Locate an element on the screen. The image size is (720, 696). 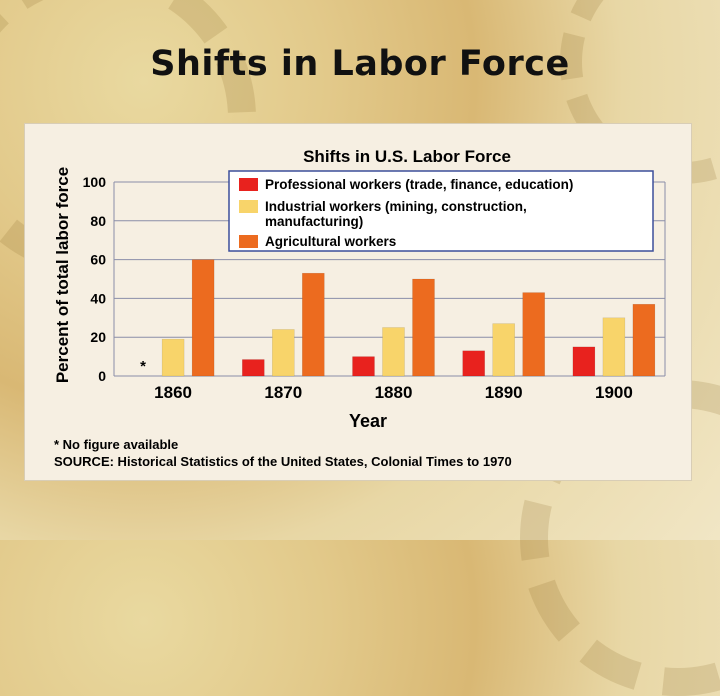
x-tick-labels: 1860 1870 1880 1890 1900 is located at coordinates (393, 392).